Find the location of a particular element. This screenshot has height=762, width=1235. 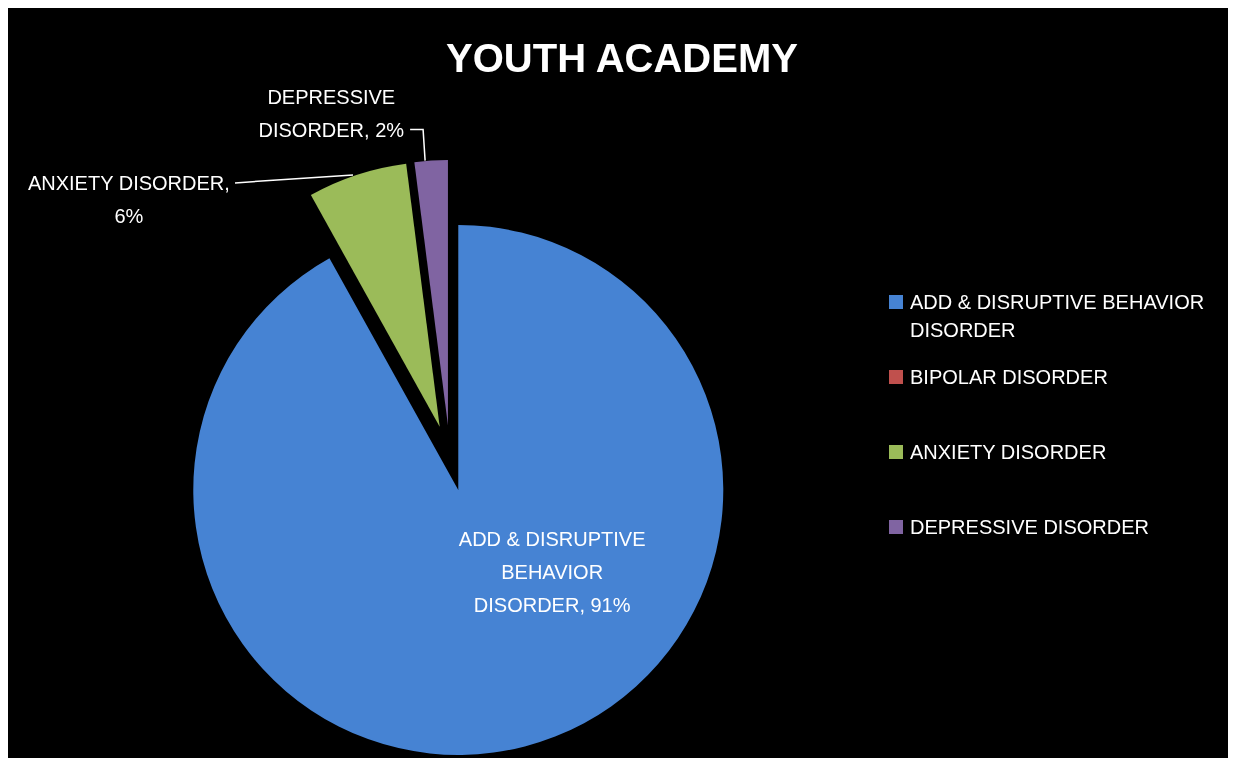

chart-title: YOUTH ACADEMY is located at coordinates (622, 58).